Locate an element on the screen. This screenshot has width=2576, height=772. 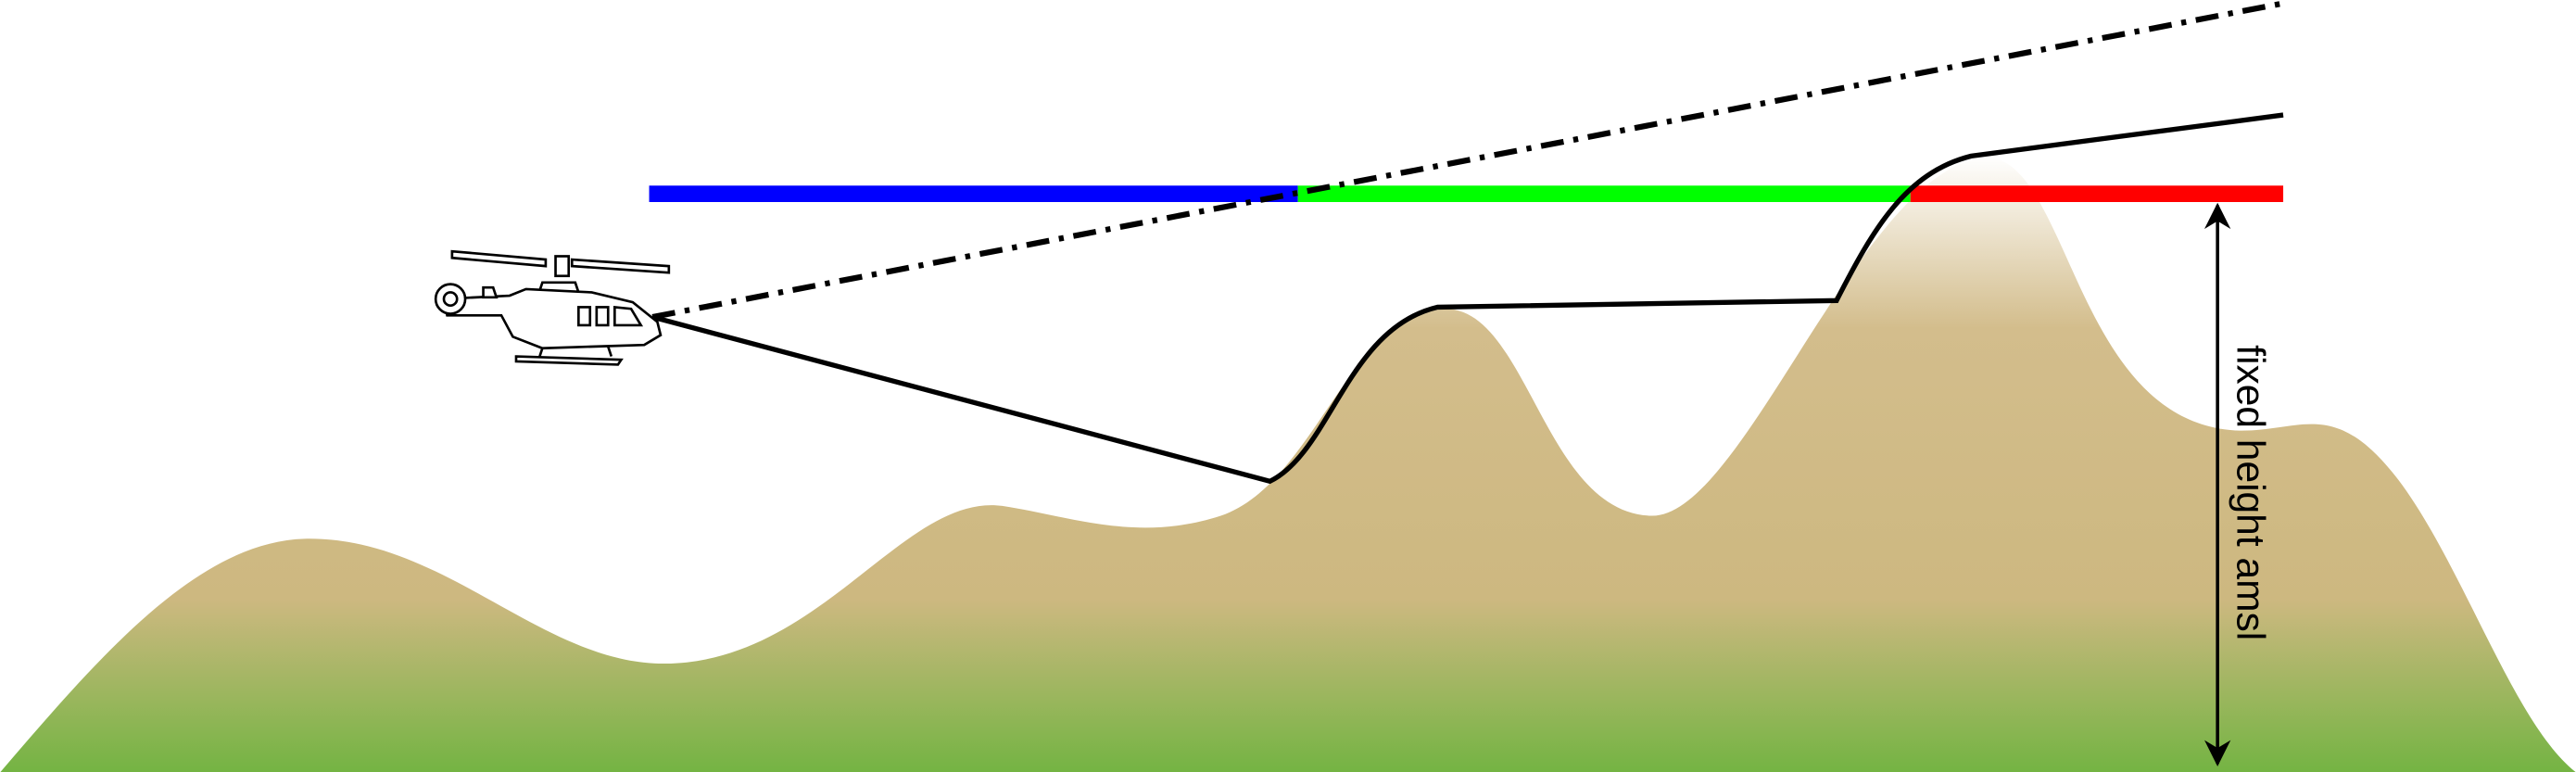
green-segment is located at coordinates (1604, 193).